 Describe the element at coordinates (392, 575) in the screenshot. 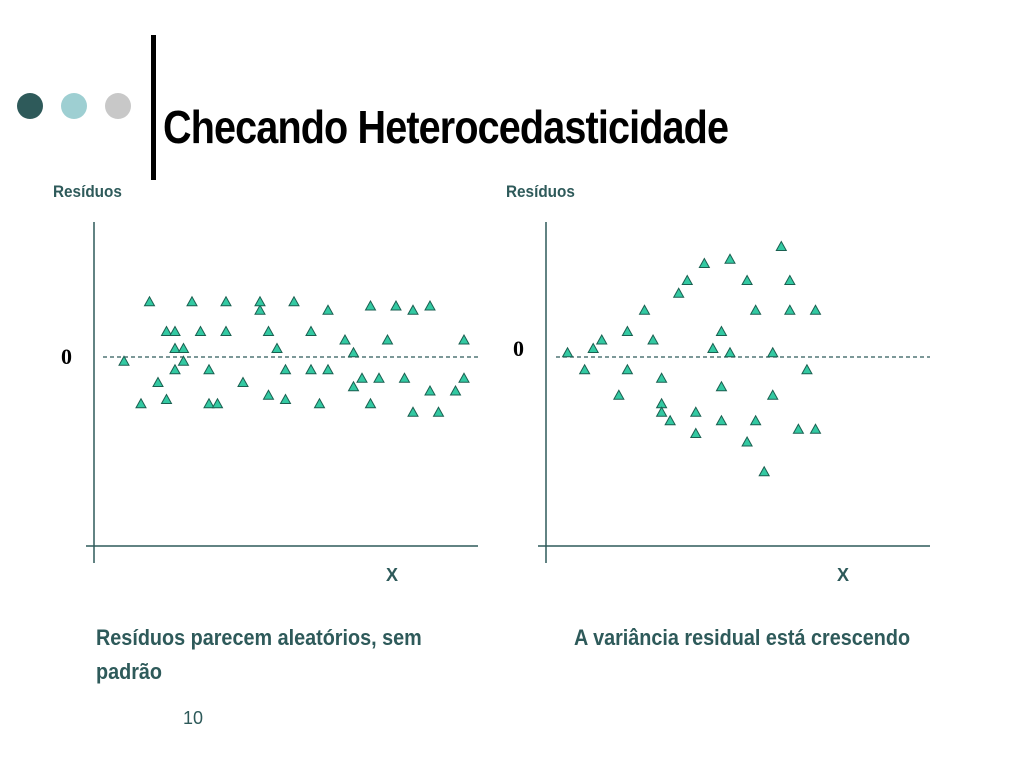

I see `left-x-axis-label: X` at that location.